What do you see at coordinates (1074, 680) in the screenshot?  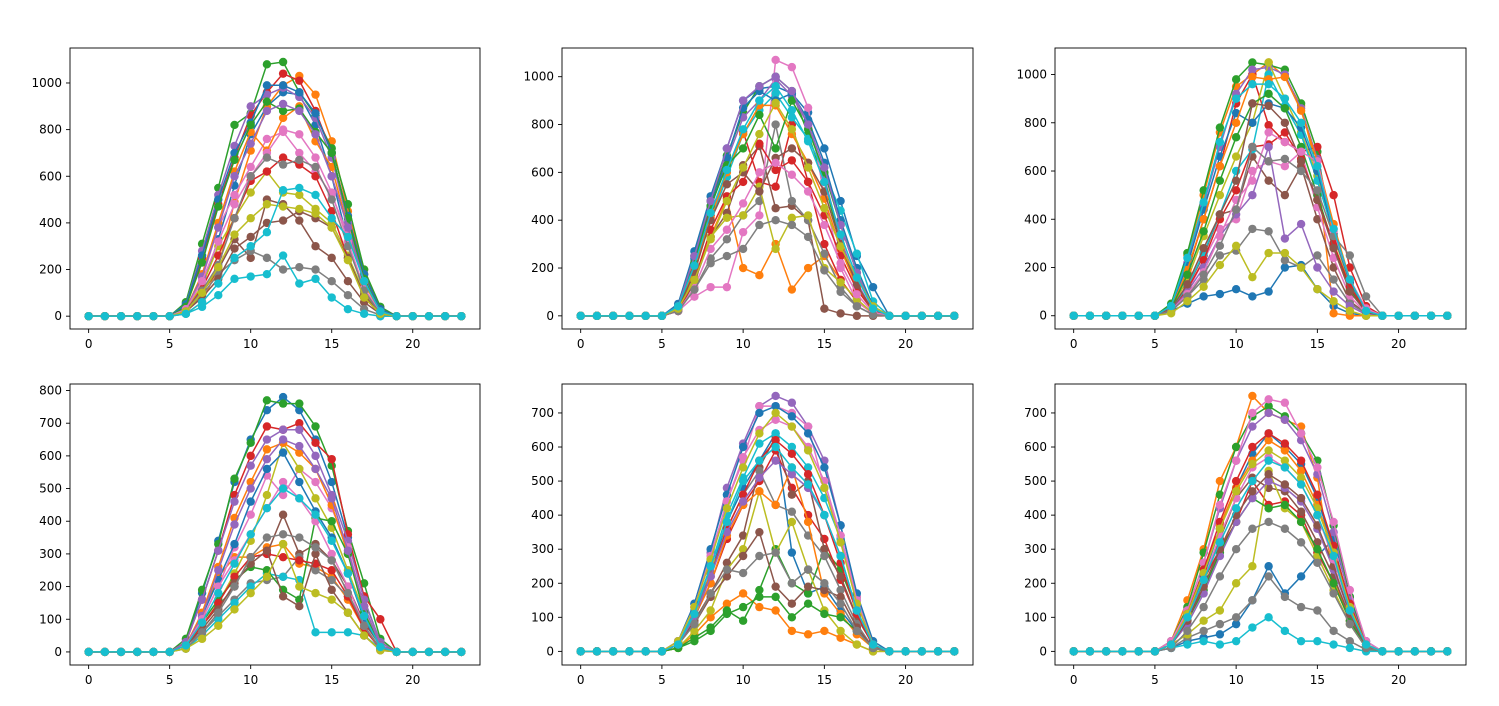 I see `x-tick-label: 0` at bounding box center [1074, 680].